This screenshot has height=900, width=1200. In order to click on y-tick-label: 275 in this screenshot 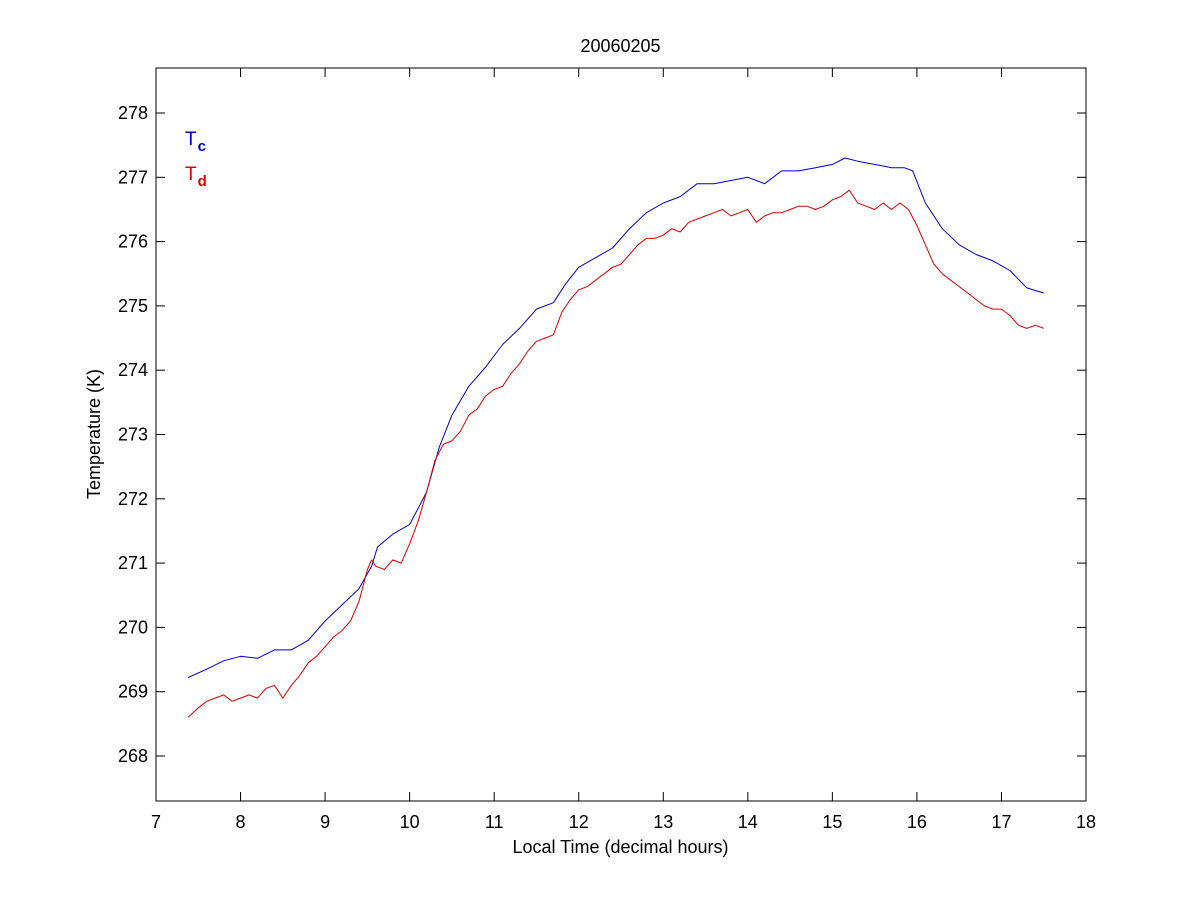, I will do `click(133, 306)`.